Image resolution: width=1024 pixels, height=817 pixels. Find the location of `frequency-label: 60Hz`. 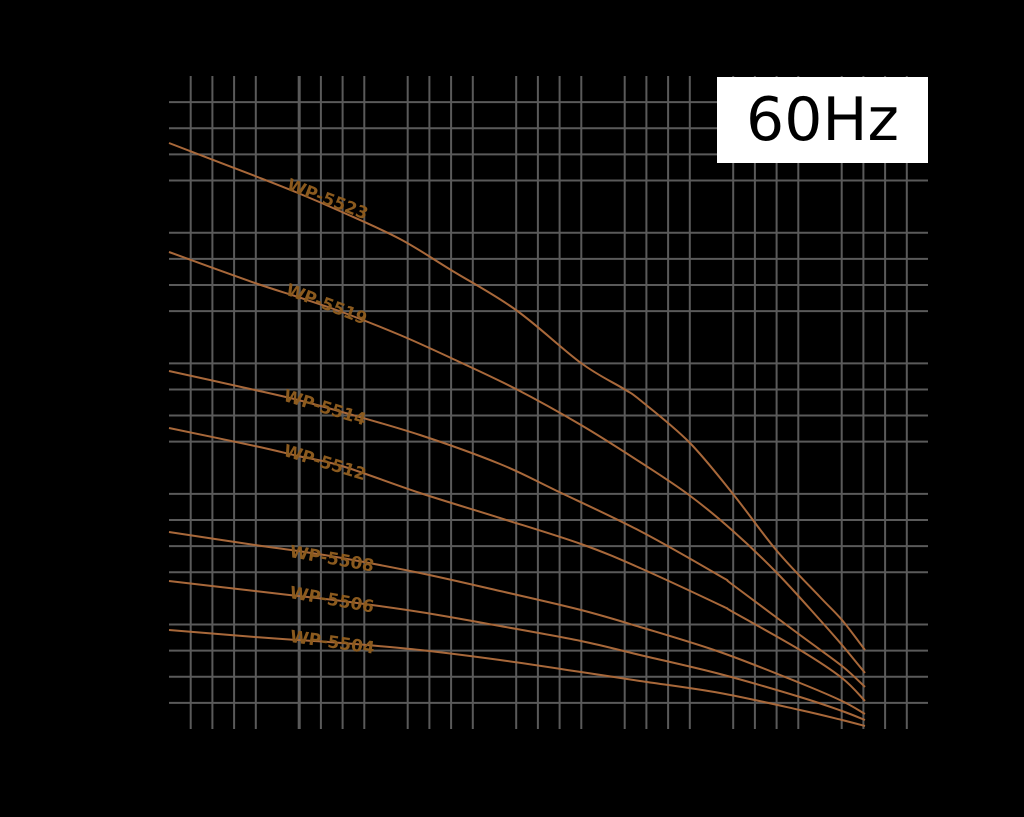

frequency-label: 60Hz is located at coordinates (822, 120).